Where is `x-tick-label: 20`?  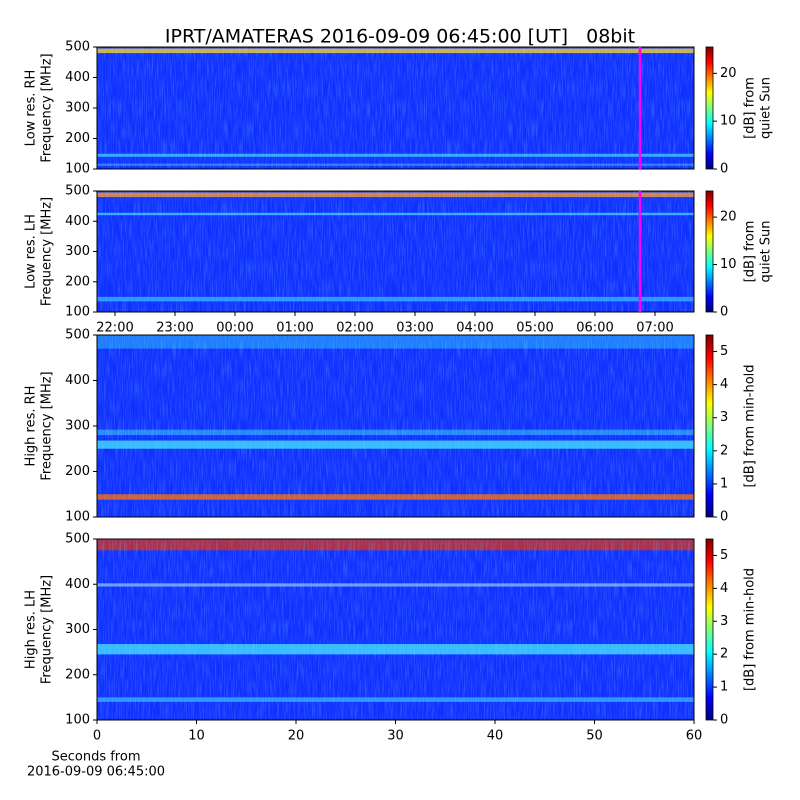 x-tick-label: 20 is located at coordinates (296, 736).